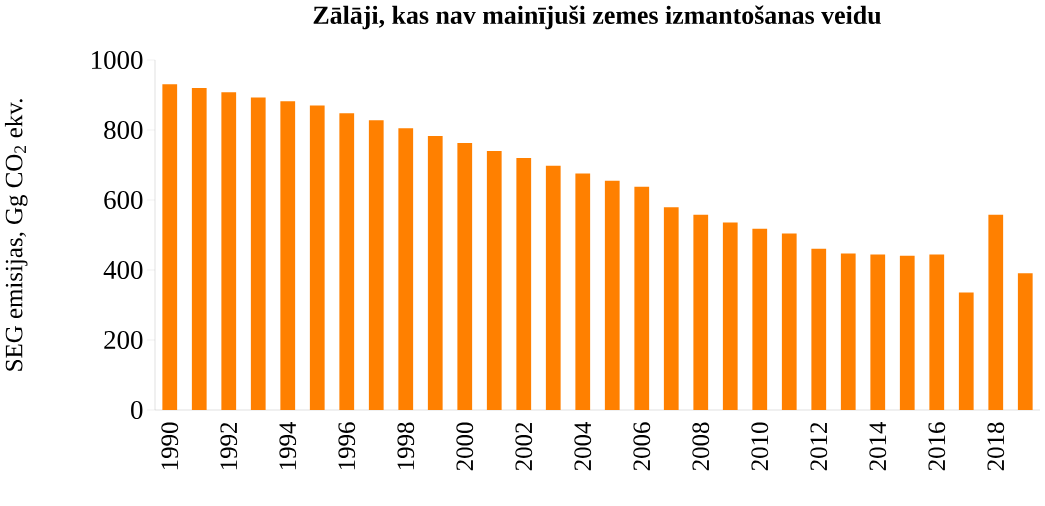 The width and height of the screenshot is (1045, 506). What do you see at coordinates (123, 270) in the screenshot?
I see `y-tick-label: 400` at bounding box center [123, 270].